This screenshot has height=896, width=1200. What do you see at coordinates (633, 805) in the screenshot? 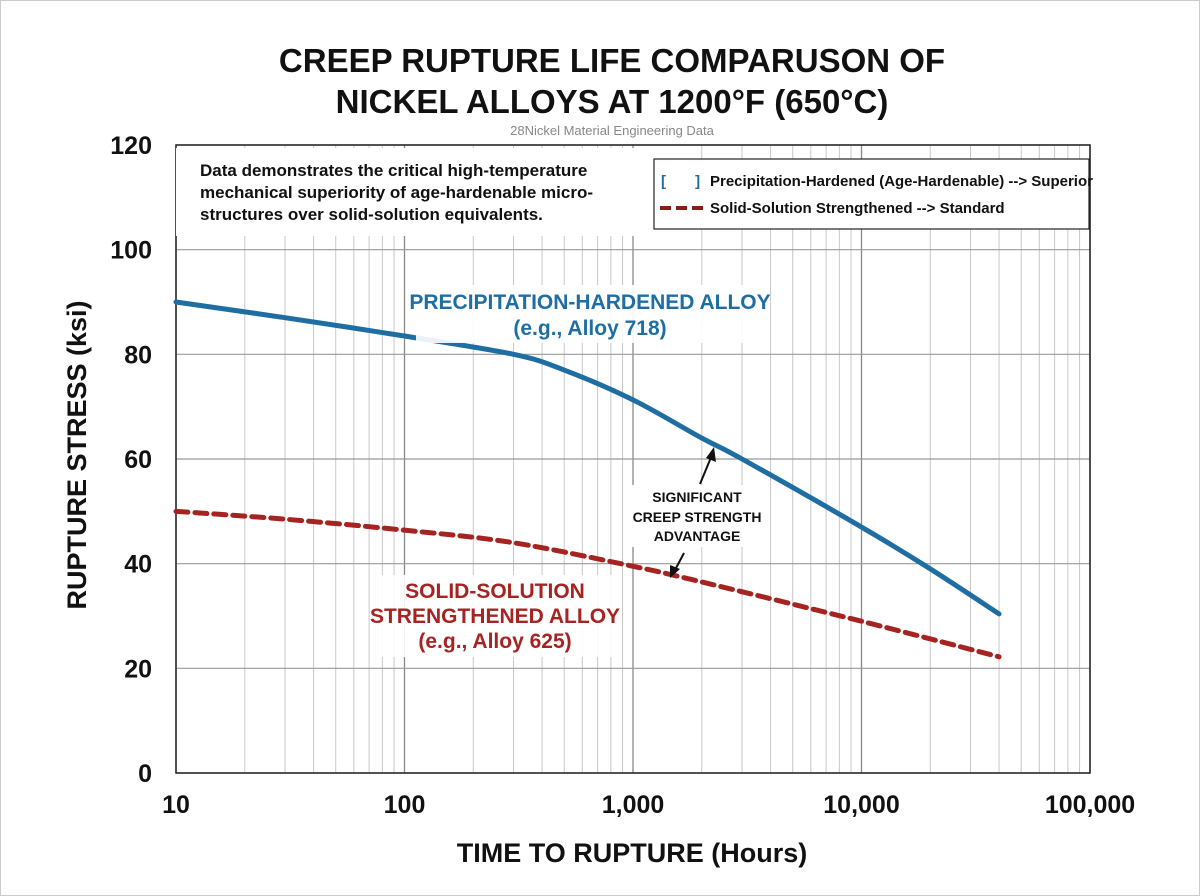
I see `x-tick-label: 1,000` at bounding box center [633, 805].